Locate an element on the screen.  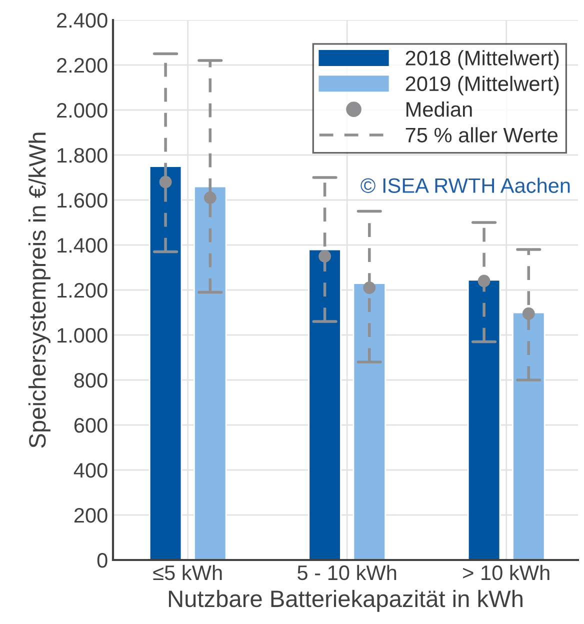
y-tick-label: 2.000 is located at coordinates (82, 110).